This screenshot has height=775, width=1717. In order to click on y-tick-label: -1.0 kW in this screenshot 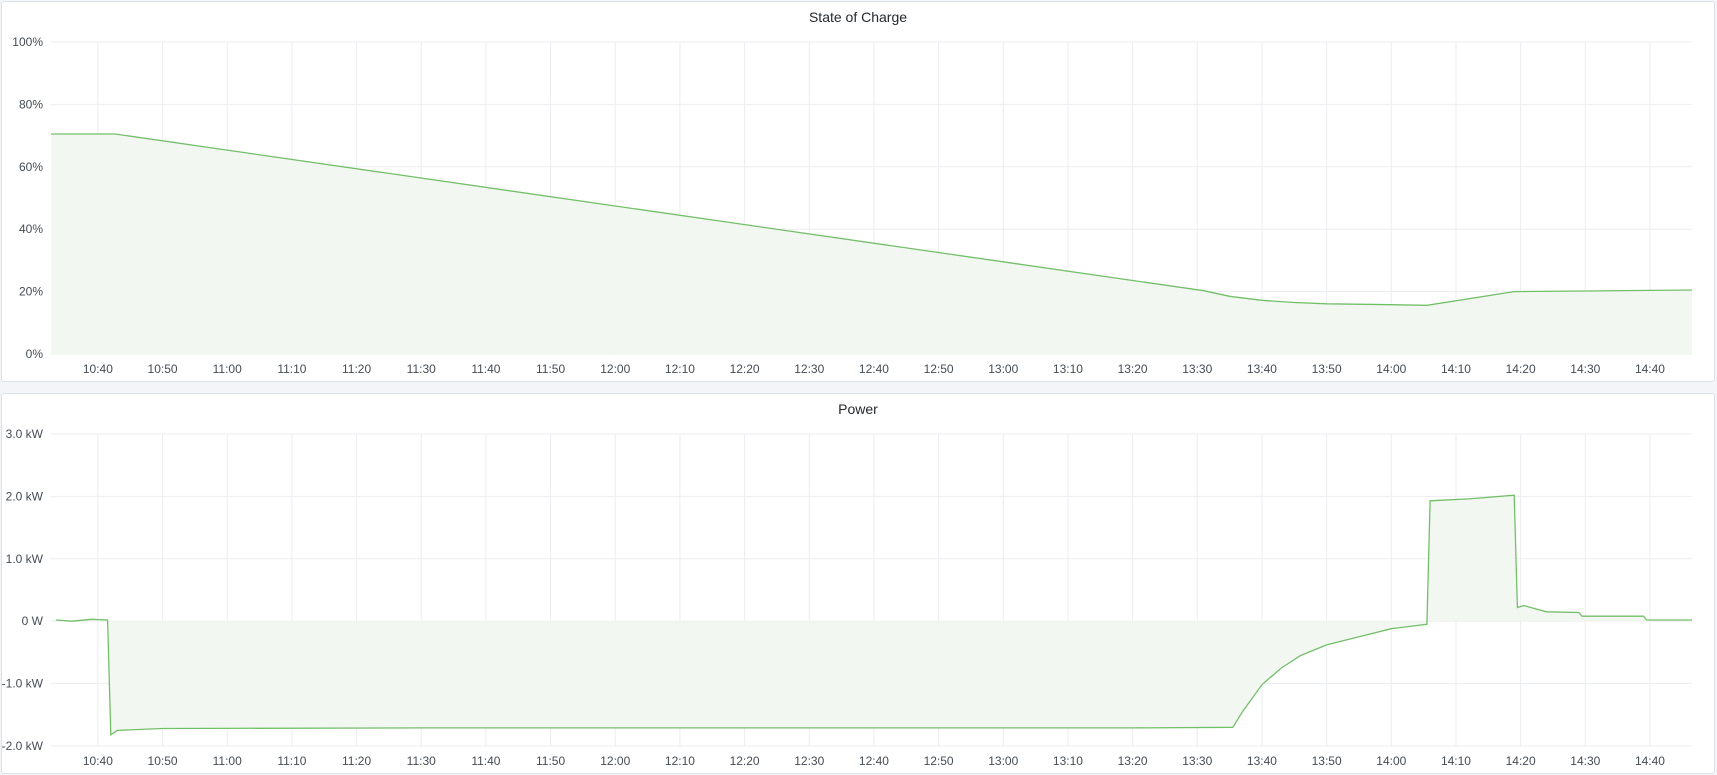, I will do `click(23, 684)`.